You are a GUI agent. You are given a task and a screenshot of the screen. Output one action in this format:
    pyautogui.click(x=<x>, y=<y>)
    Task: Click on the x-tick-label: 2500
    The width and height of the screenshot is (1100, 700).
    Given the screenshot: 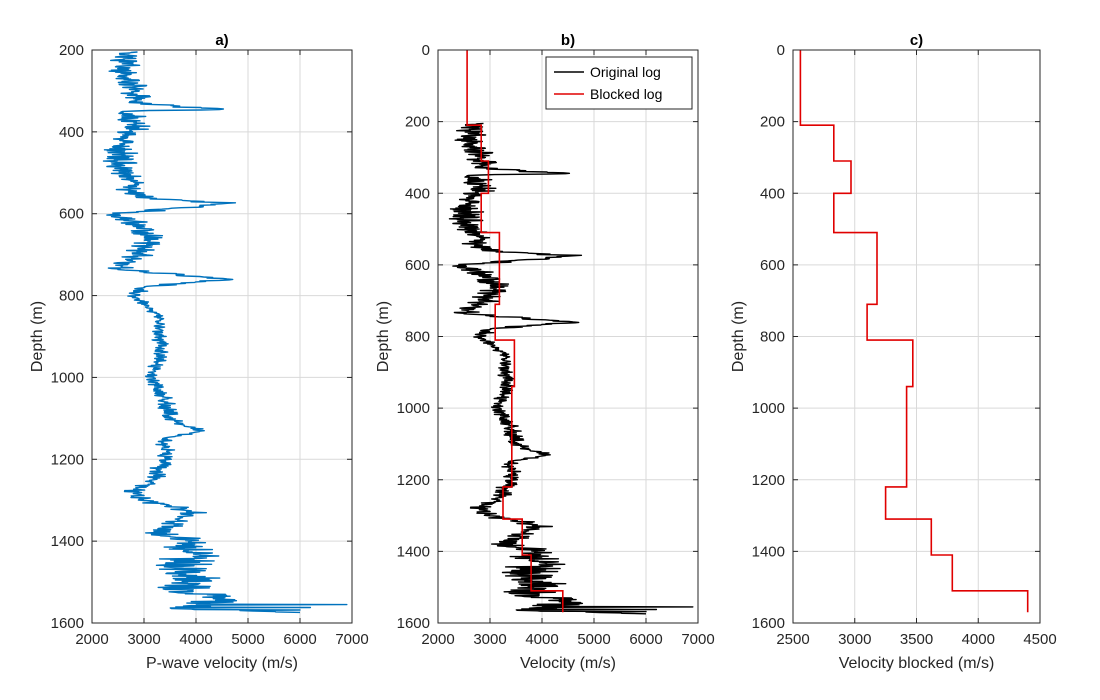 What is the action you would take?
    pyautogui.click(x=792, y=639)
    